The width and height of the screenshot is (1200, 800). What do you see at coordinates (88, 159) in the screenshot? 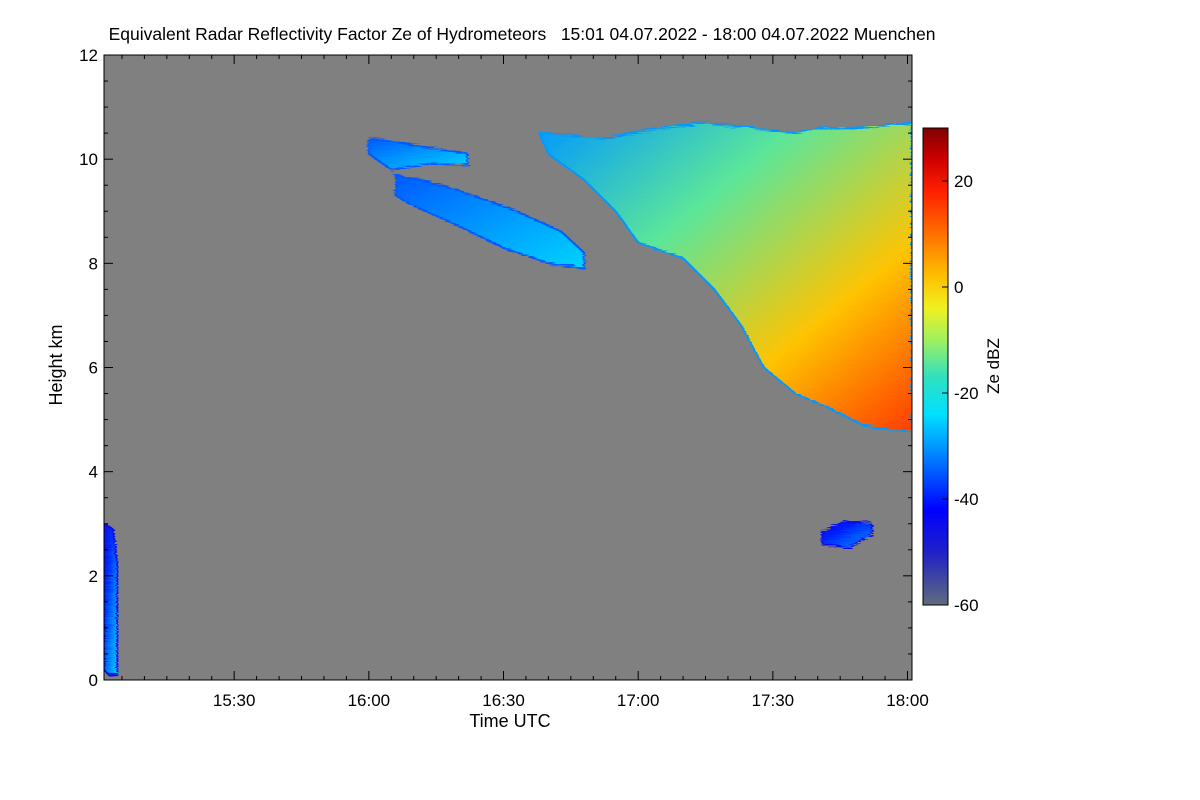
I see `y-tick-label: 10` at bounding box center [88, 159].